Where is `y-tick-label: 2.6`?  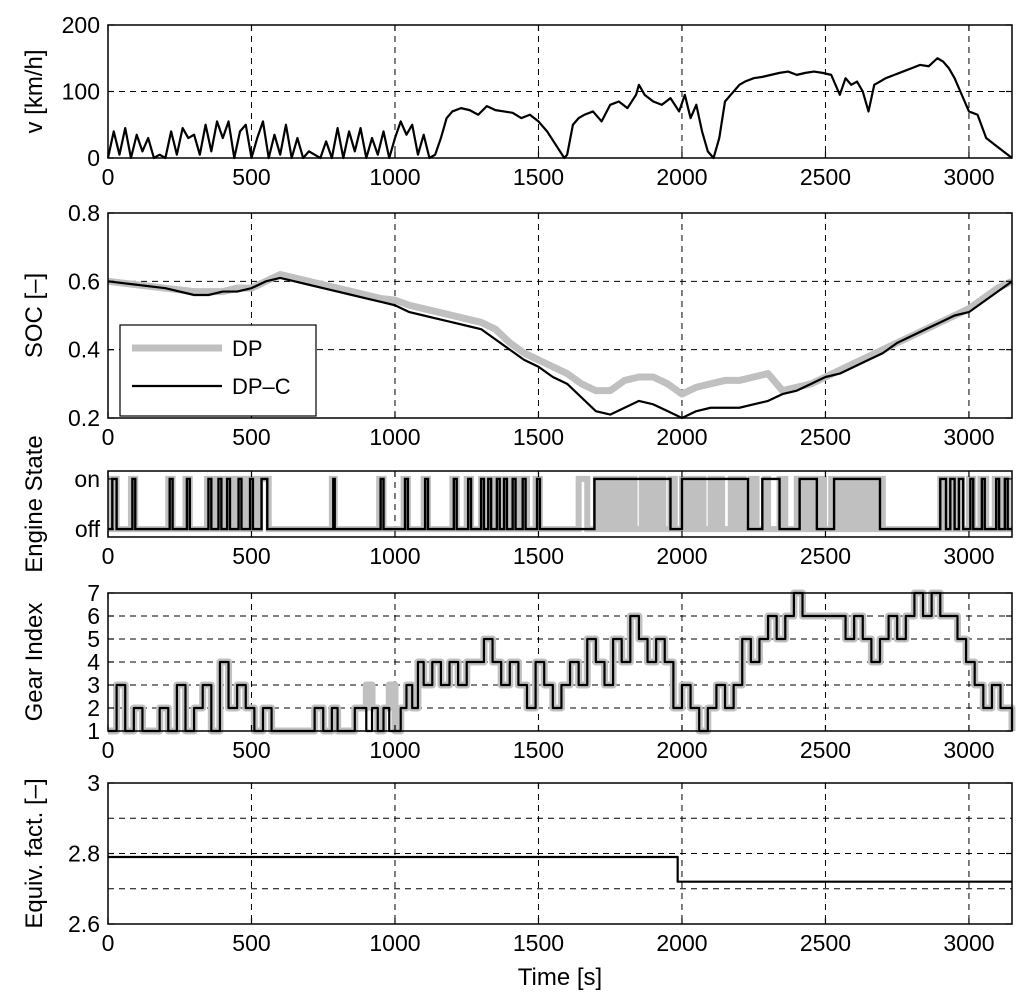 y-tick-label: 2.6 is located at coordinates (84, 924).